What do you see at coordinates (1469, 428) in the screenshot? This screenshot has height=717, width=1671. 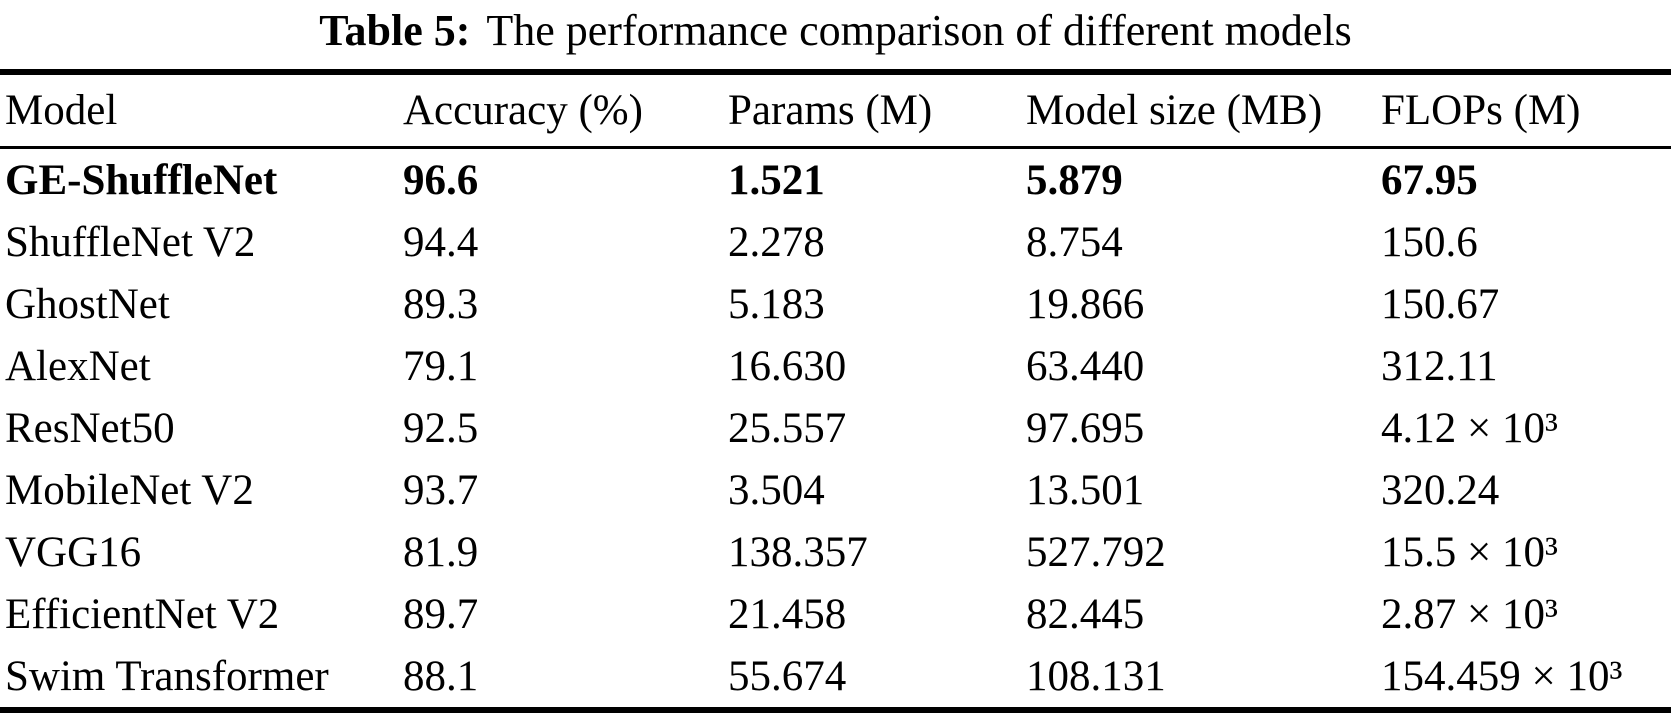 I see `cell-flops: 4.12 × 10³` at bounding box center [1469, 428].